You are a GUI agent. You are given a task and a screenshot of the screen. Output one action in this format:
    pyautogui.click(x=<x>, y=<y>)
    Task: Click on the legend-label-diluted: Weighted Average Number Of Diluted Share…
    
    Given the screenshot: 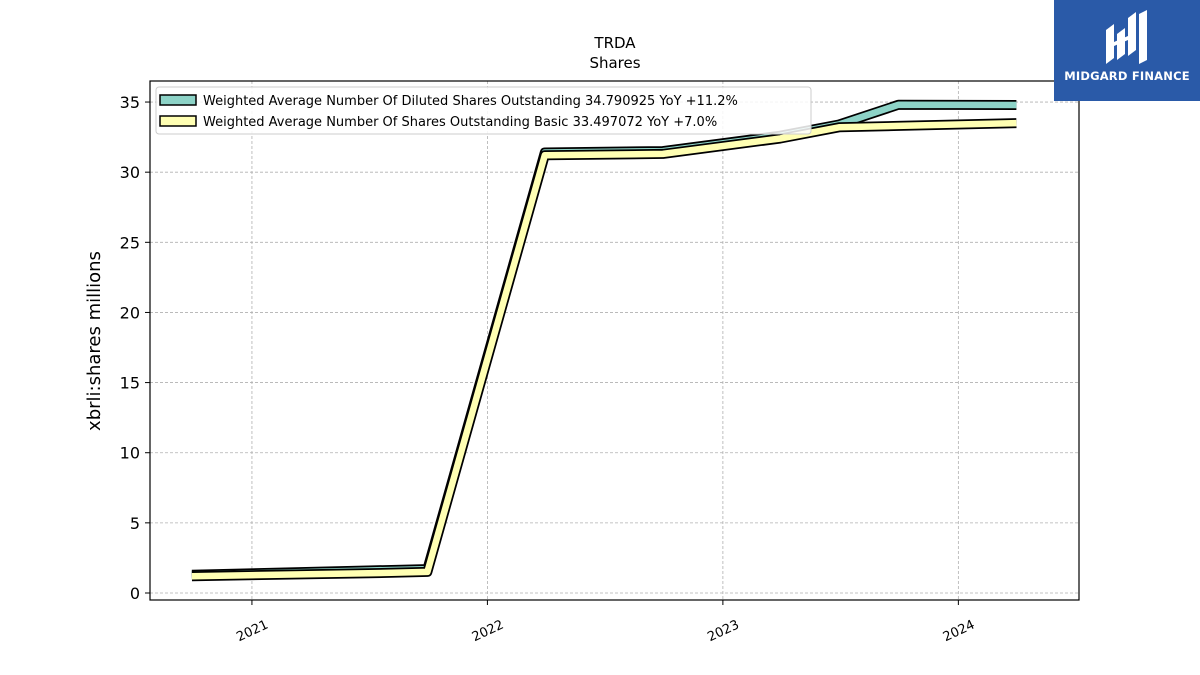 What is the action you would take?
    pyautogui.click(x=470, y=101)
    